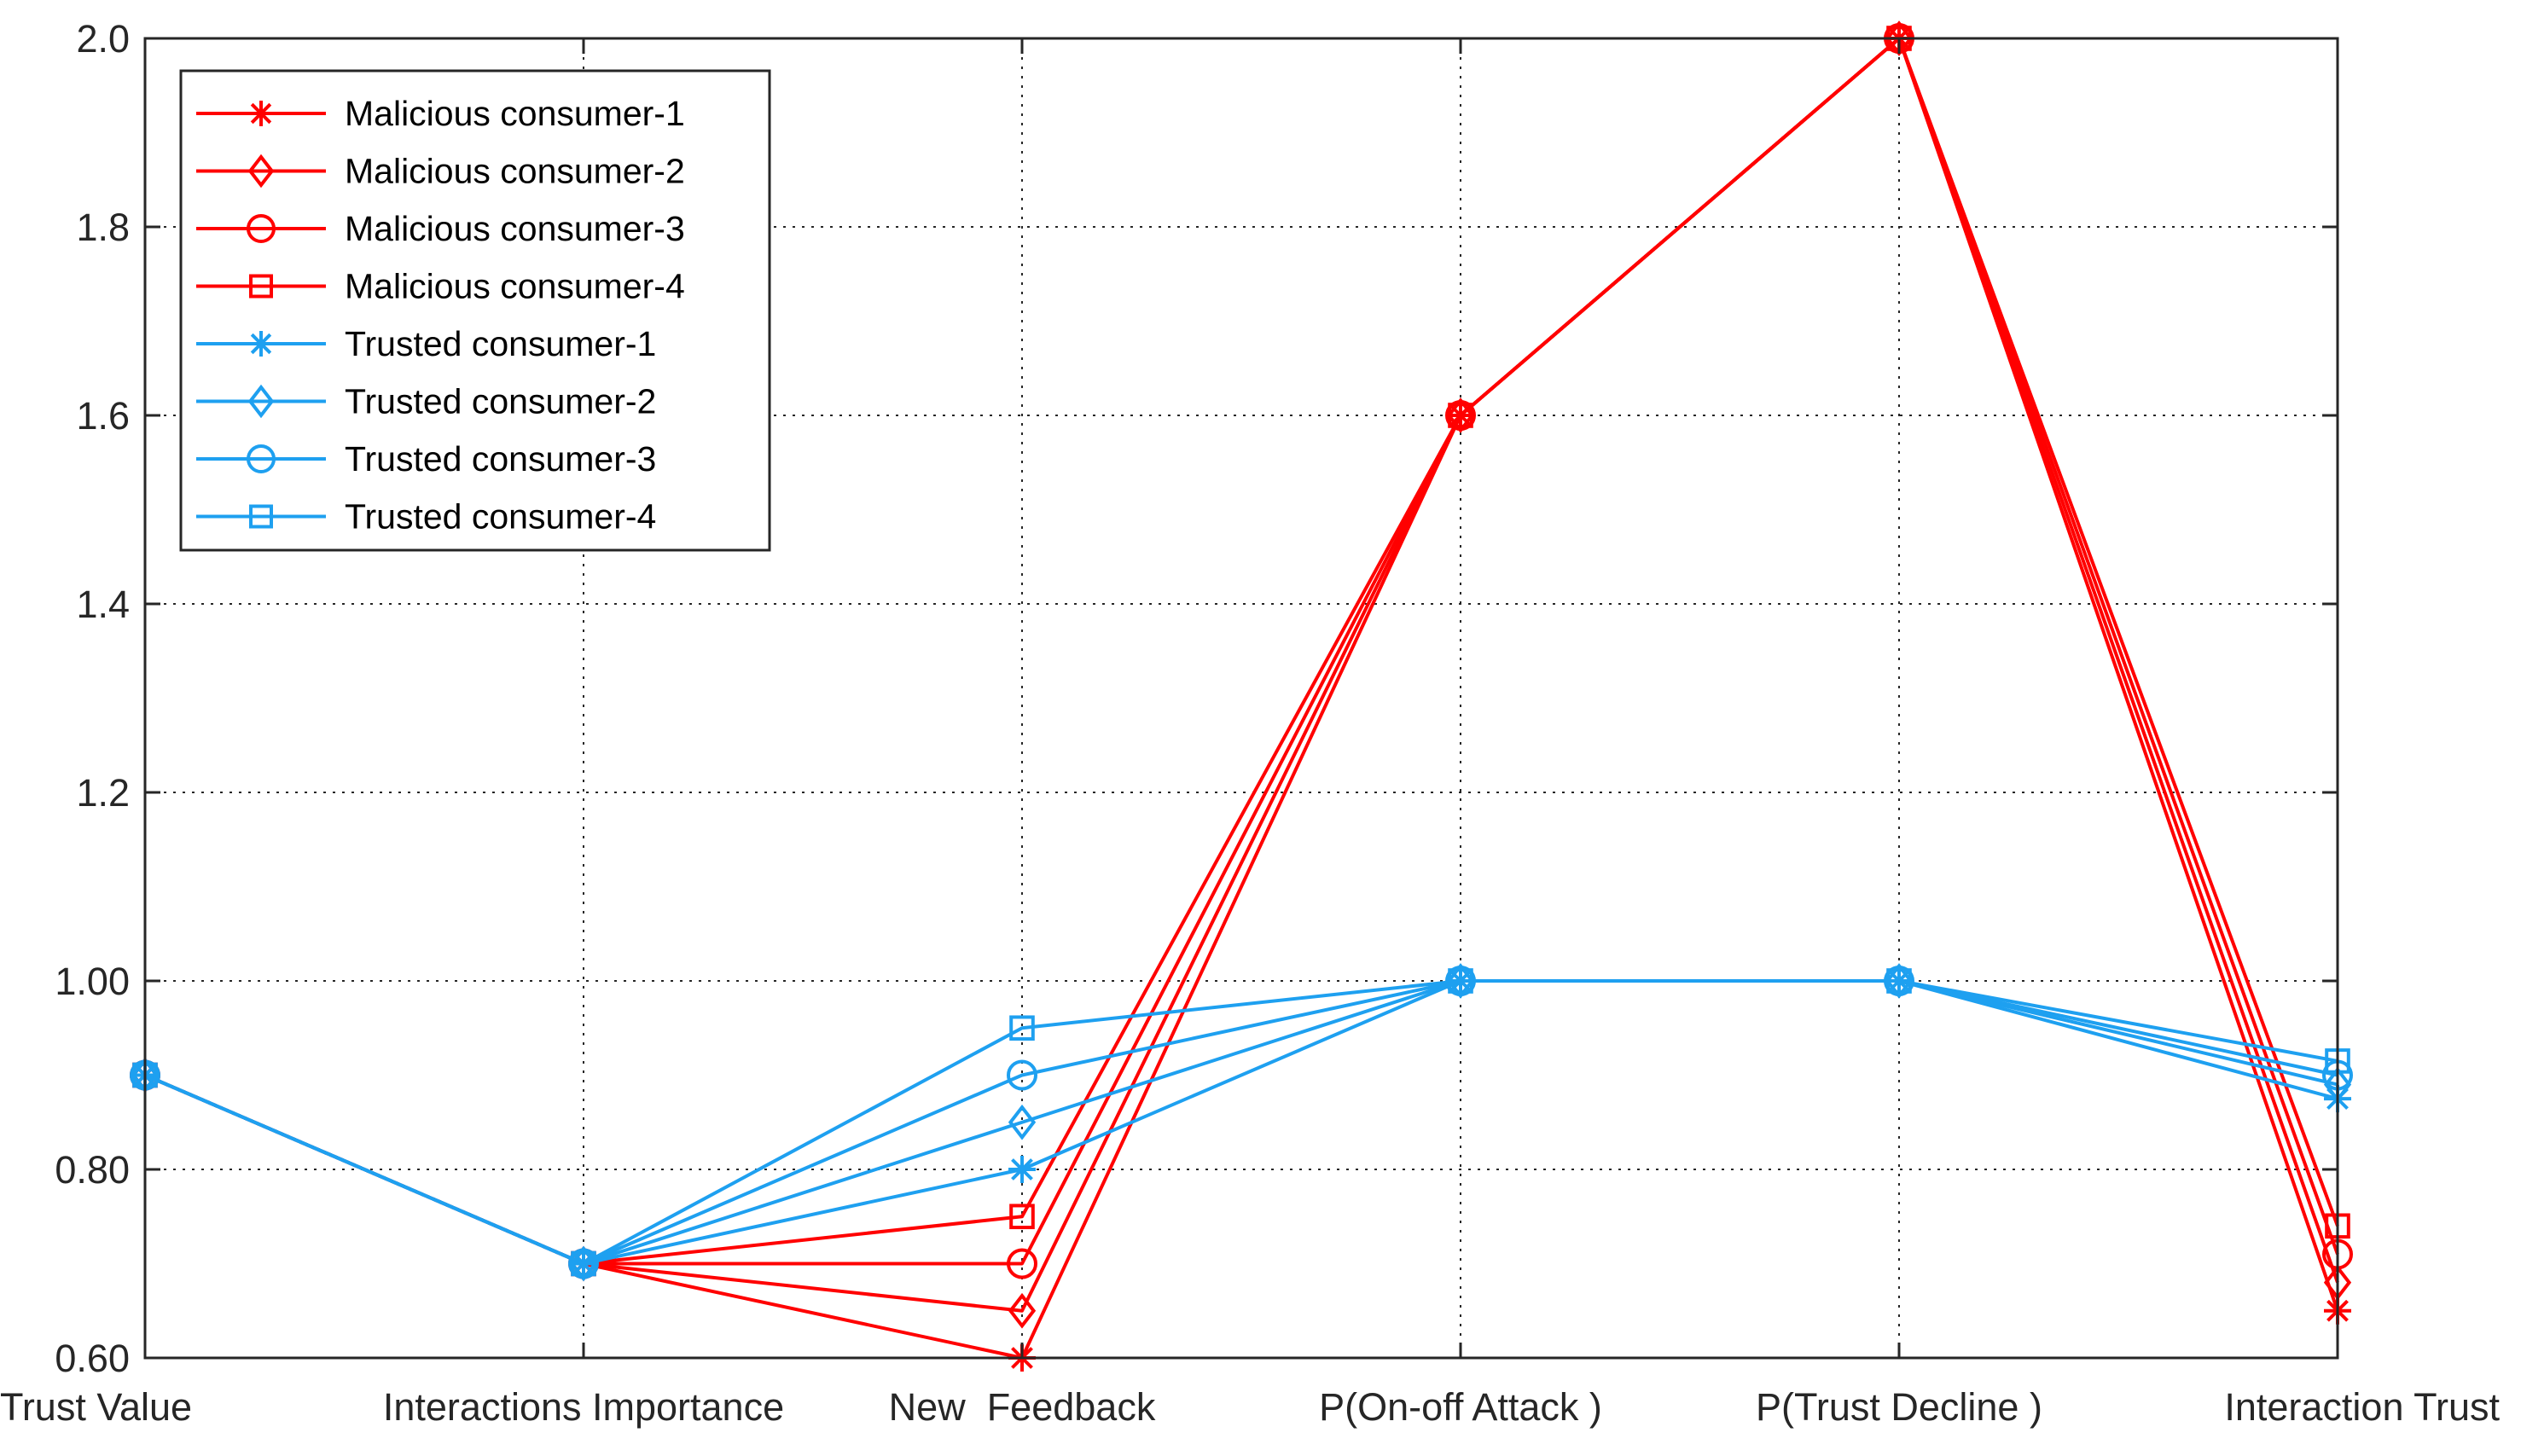 The width and height of the screenshot is (2521, 1456). I want to click on legend-item-trusted-consumer-1: Trusted consumer-1, so click(426, 343).